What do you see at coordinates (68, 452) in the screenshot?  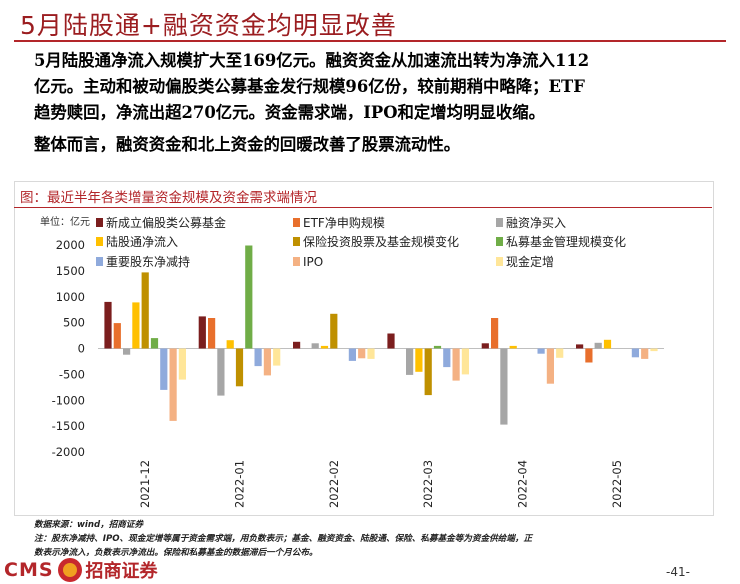 I see `y-tick-label: -2000` at bounding box center [68, 452].